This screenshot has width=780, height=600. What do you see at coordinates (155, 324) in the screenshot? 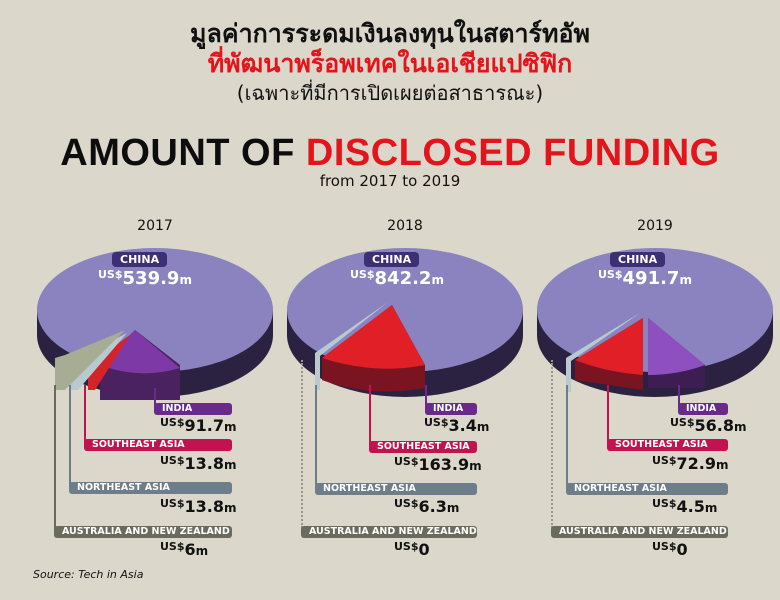
I see `pie-chart-2017` at bounding box center [155, 324].